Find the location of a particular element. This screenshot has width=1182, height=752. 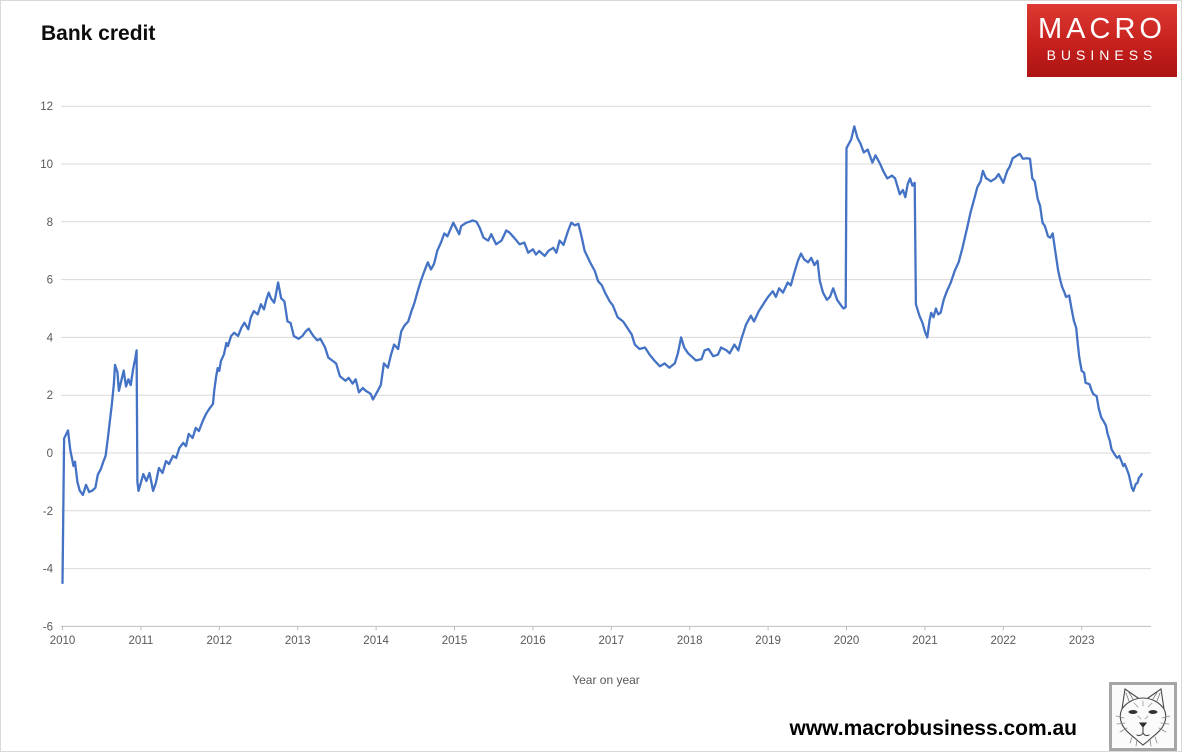

x-tick-label: 2023 is located at coordinates (1082, 641).